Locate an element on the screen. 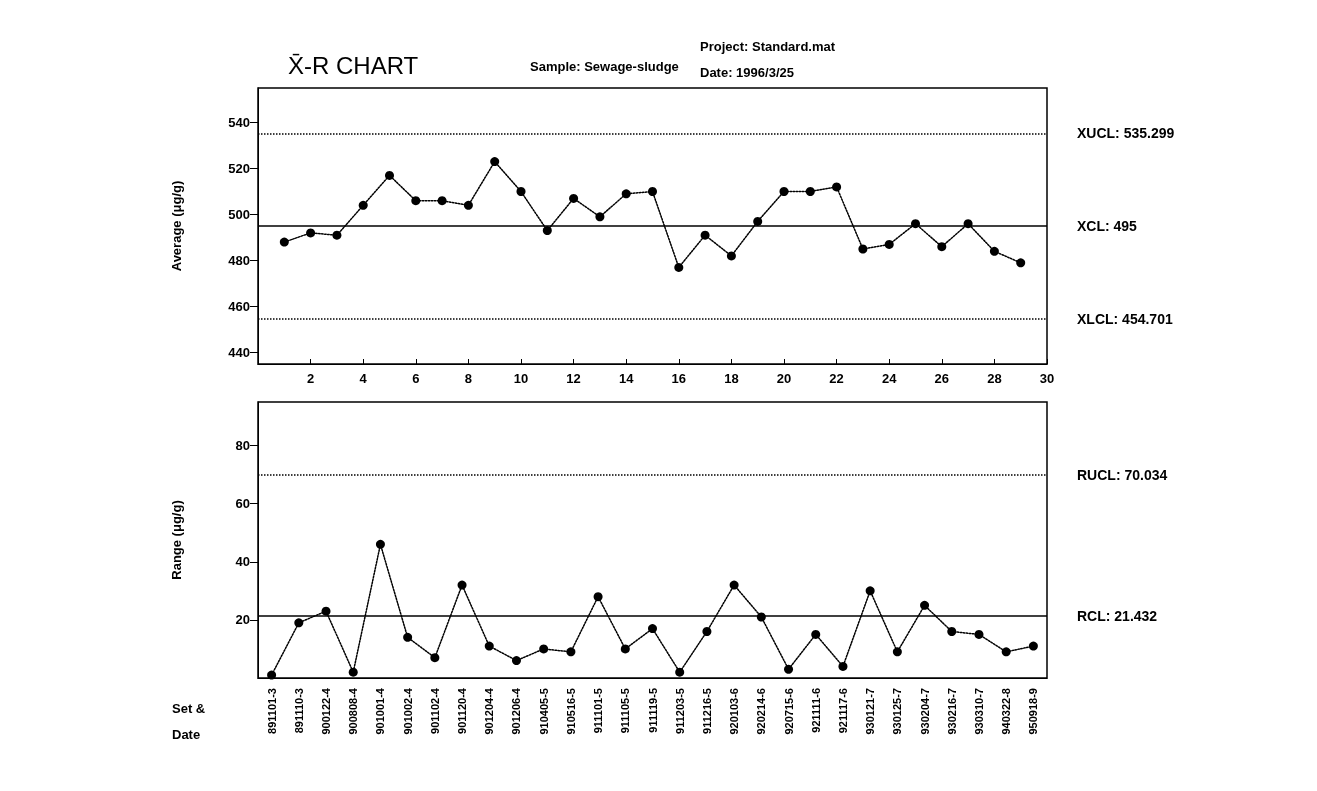  ref-line-label: XUCL: 535.299 is located at coordinates (1126, 133).